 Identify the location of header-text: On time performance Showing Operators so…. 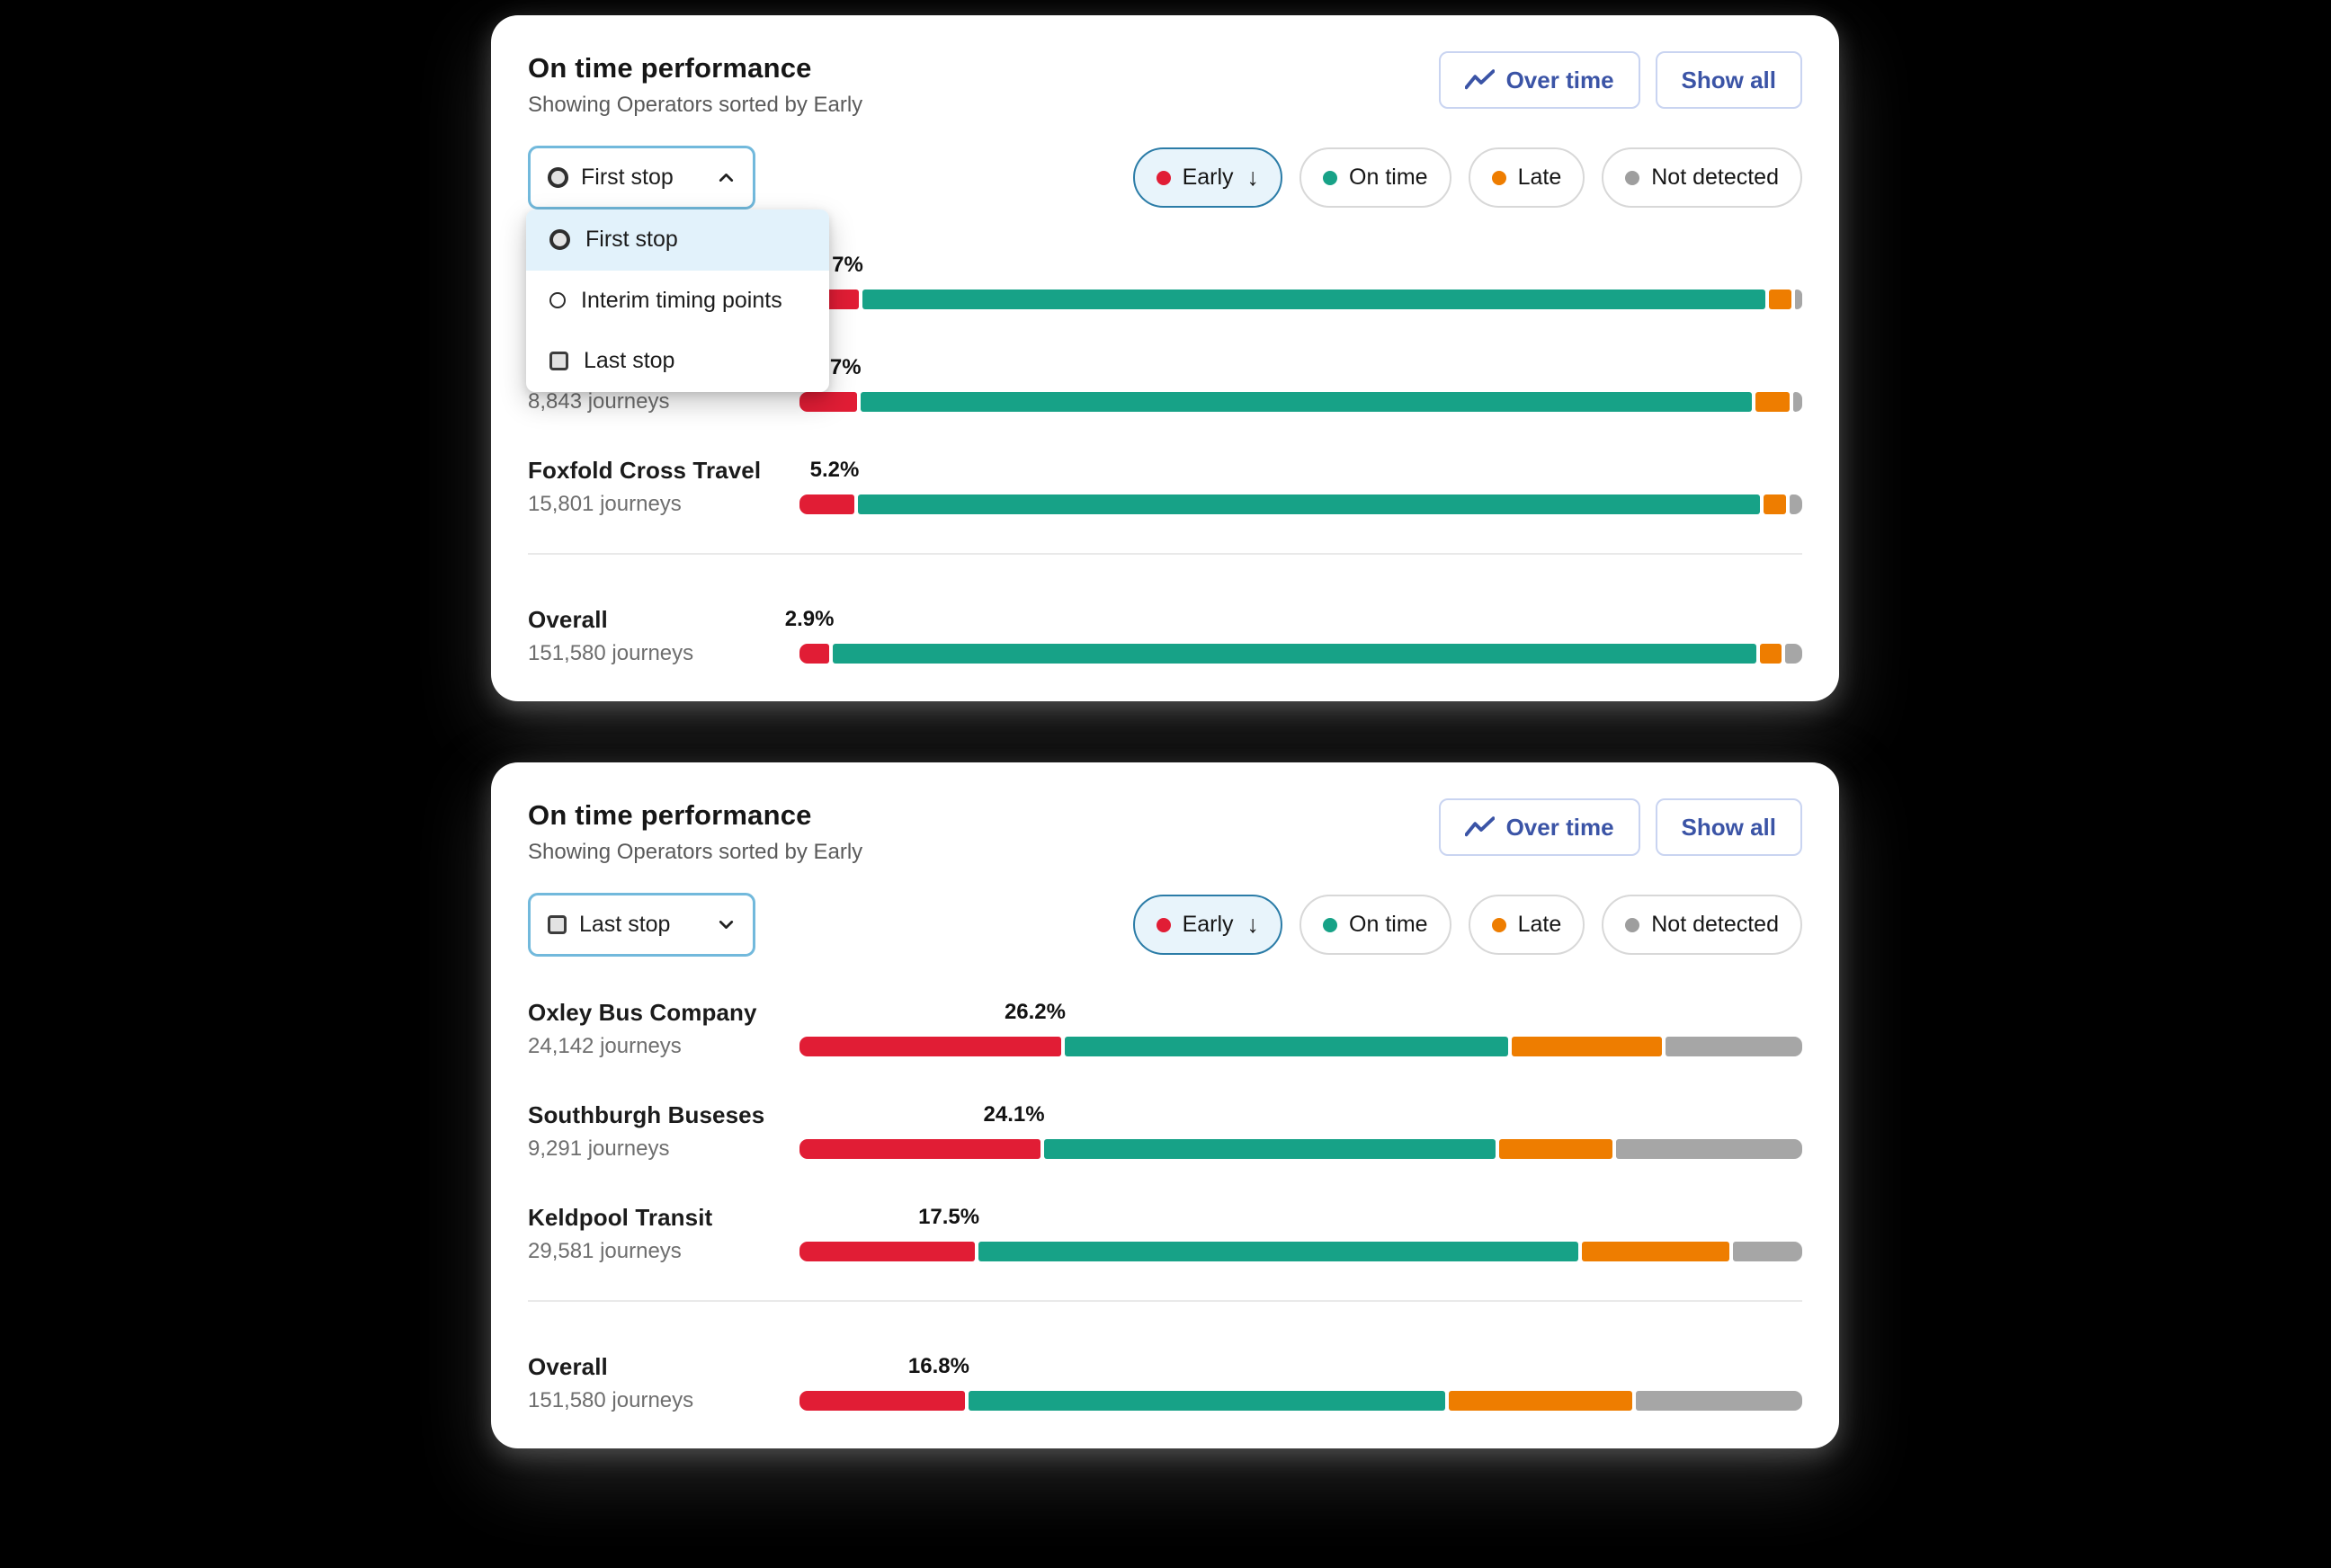
(695, 86).